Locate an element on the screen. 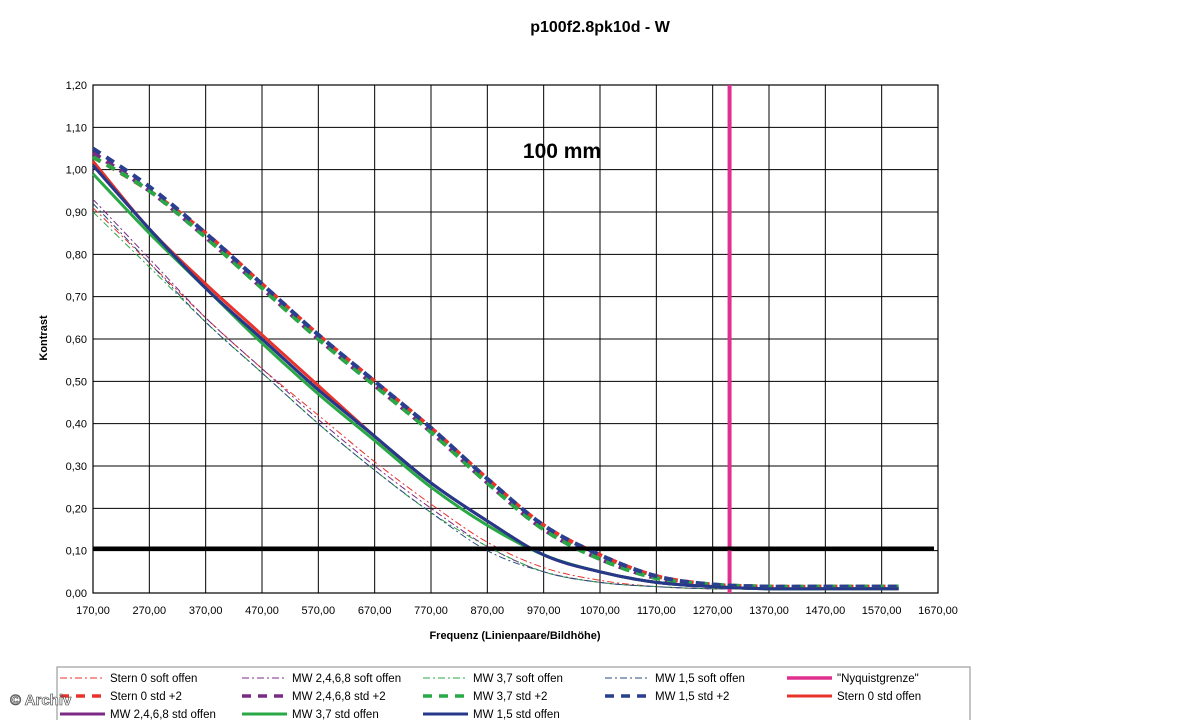  y-tick-label: 0,60 is located at coordinates (76, 340).